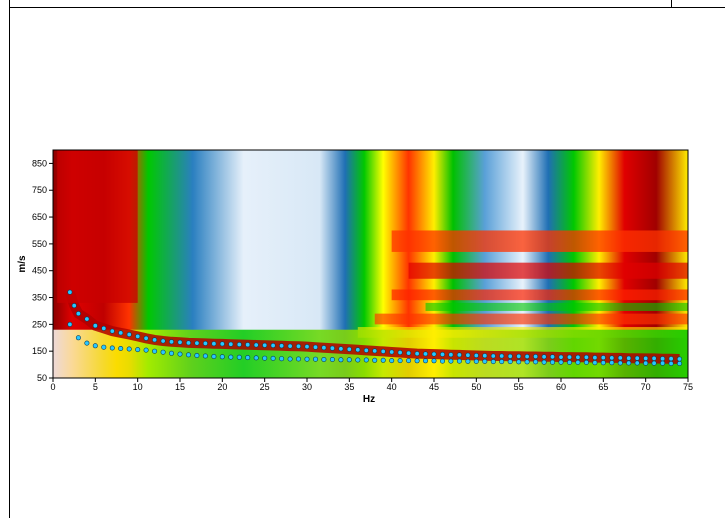 This screenshot has height=518, width=725. What do you see at coordinates (646, 387) in the screenshot?
I see `x-tick-label-14: 70` at bounding box center [646, 387].